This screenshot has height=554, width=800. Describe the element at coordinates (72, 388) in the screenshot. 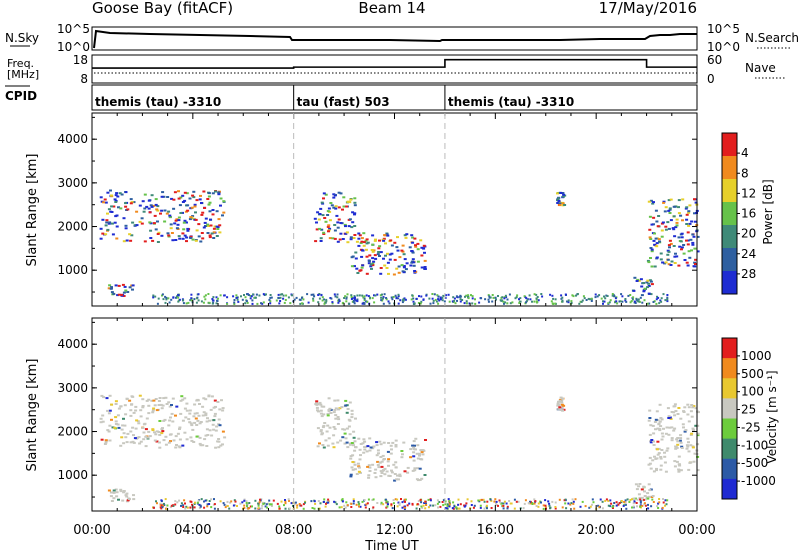

I see `velocity-ytick-label: 3000` at that location.